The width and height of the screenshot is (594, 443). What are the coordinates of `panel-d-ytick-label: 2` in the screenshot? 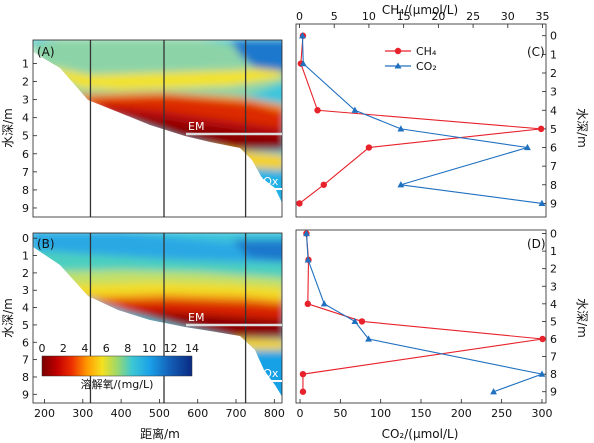 It's located at (553, 269).